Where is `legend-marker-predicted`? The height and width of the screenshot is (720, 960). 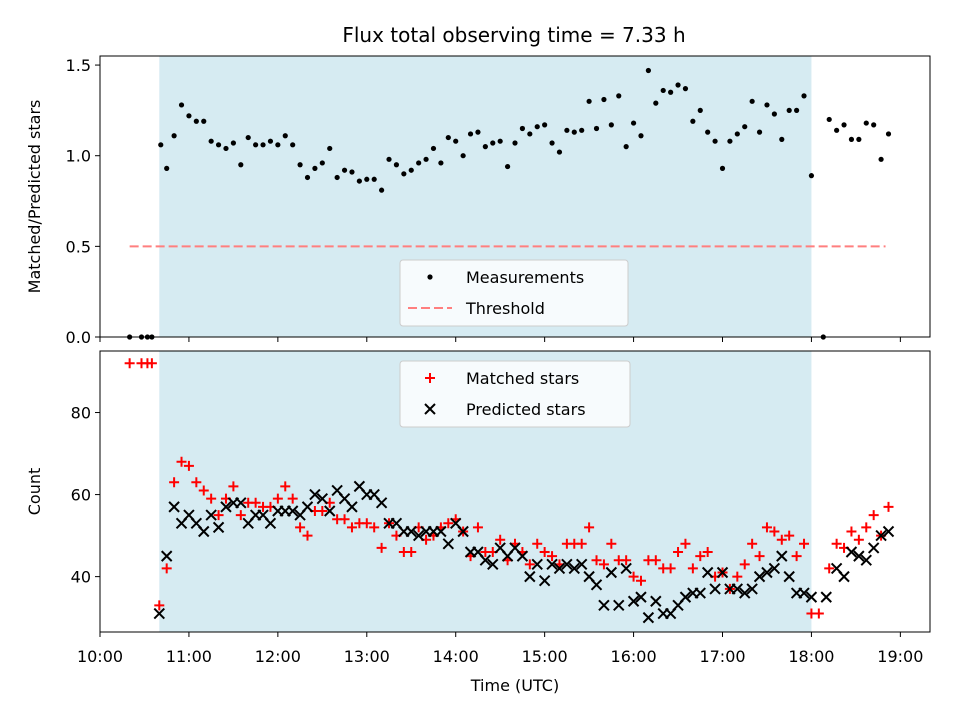 legend-marker-predicted is located at coordinates (430, 409).